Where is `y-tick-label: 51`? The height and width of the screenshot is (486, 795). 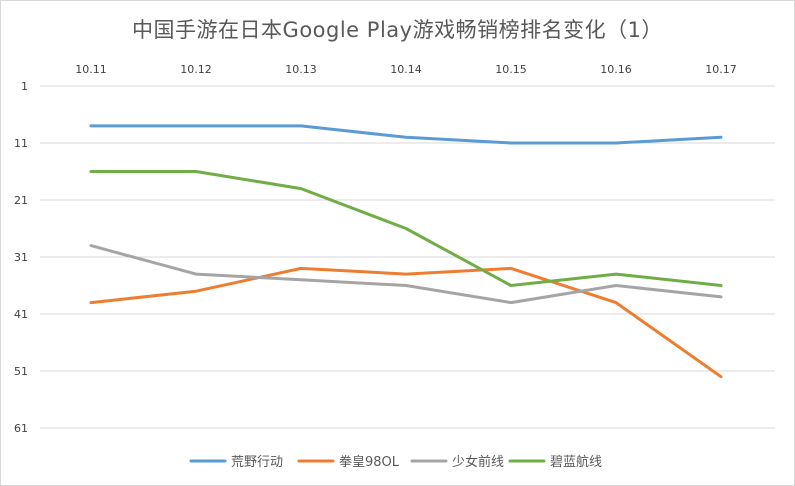
y-tick-label: 51 is located at coordinates (21, 371).